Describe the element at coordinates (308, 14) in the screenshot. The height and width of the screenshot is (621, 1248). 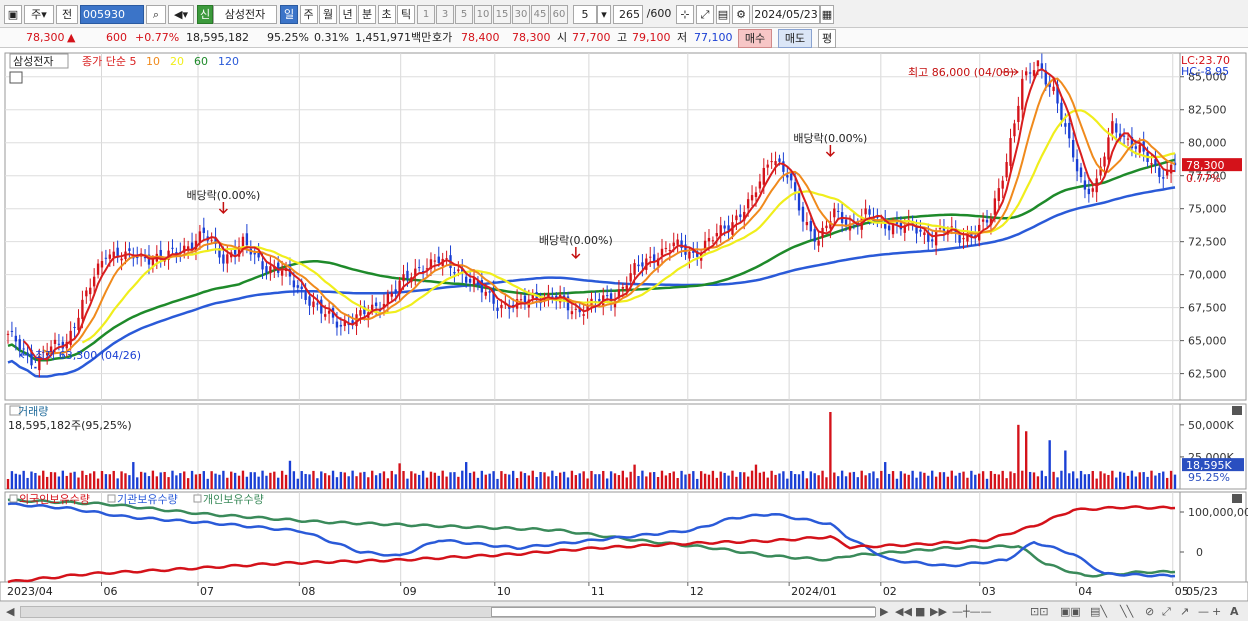
I see `period-tab-1: 주` at that location.